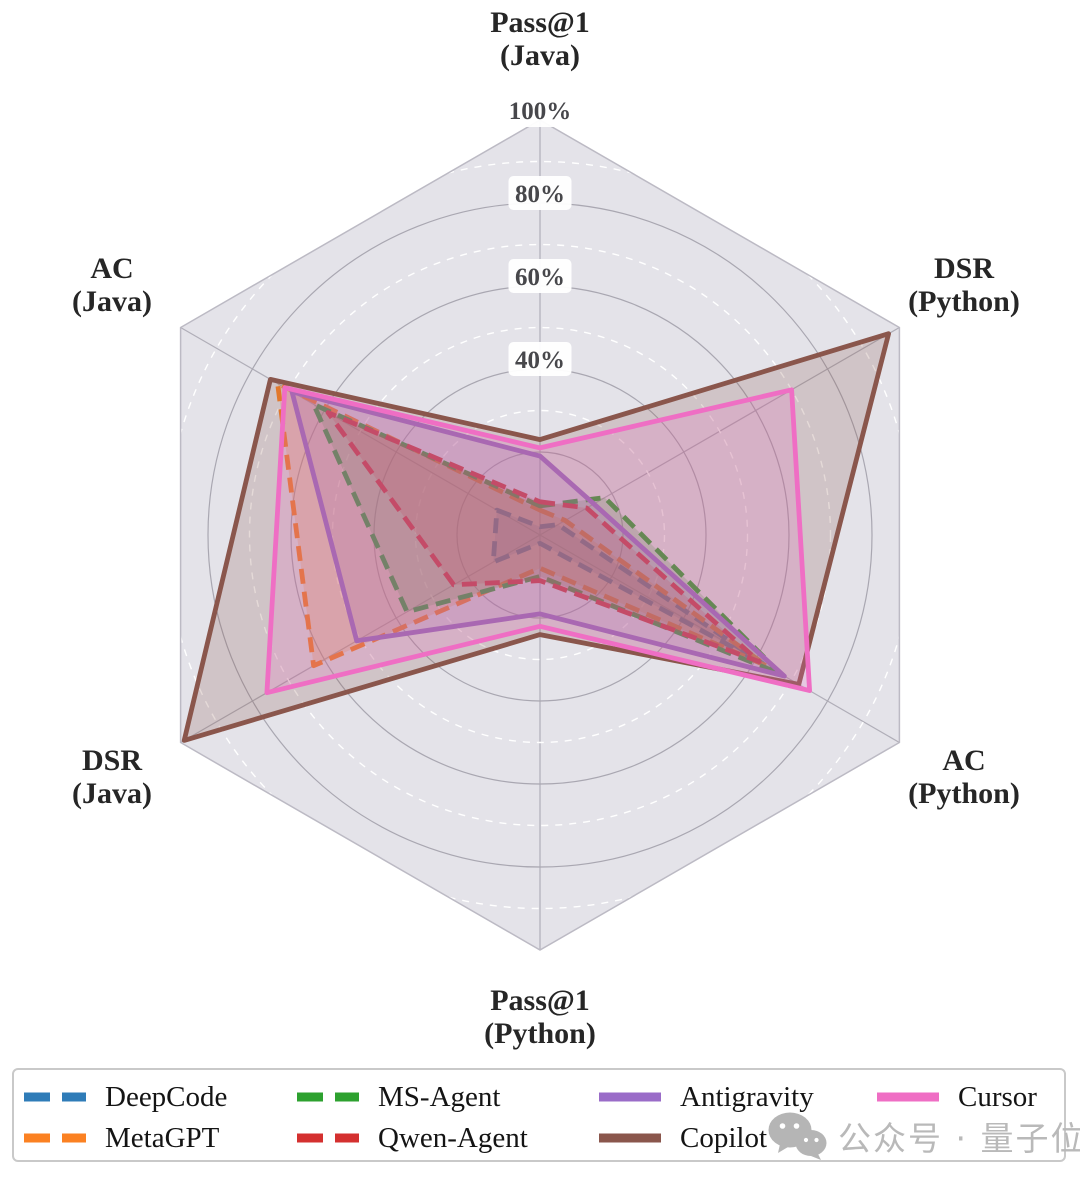 This screenshot has width=1080, height=1177. I want to click on legend-entry-deepcode: DeepCode, so click(124, 1097).